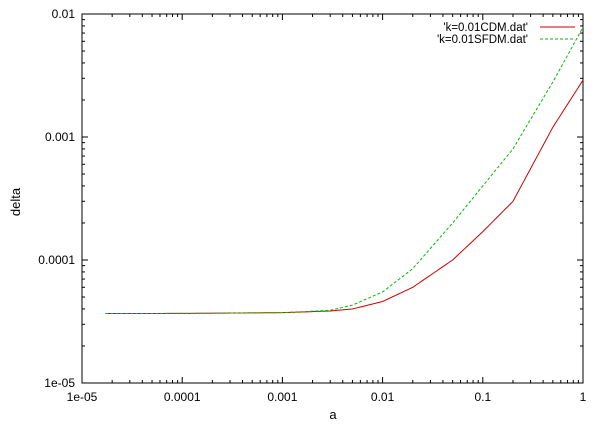 This screenshot has width=608, height=428. What do you see at coordinates (482, 40) in the screenshot?
I see `legend-label-2: 'k=0.01SFDM.dat'` at bounding box center [482, 40].